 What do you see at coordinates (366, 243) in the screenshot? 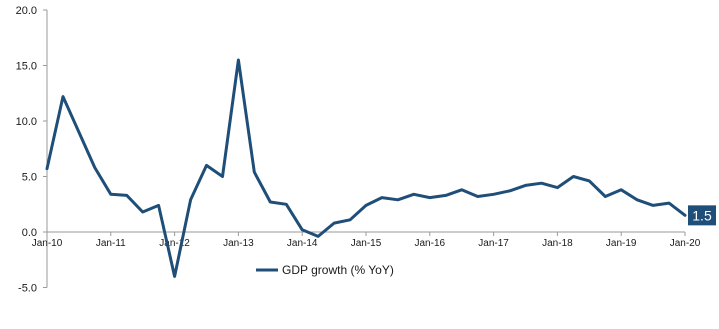
I see `x-tick-label: Jan-15` at bounding box center [366, 243].